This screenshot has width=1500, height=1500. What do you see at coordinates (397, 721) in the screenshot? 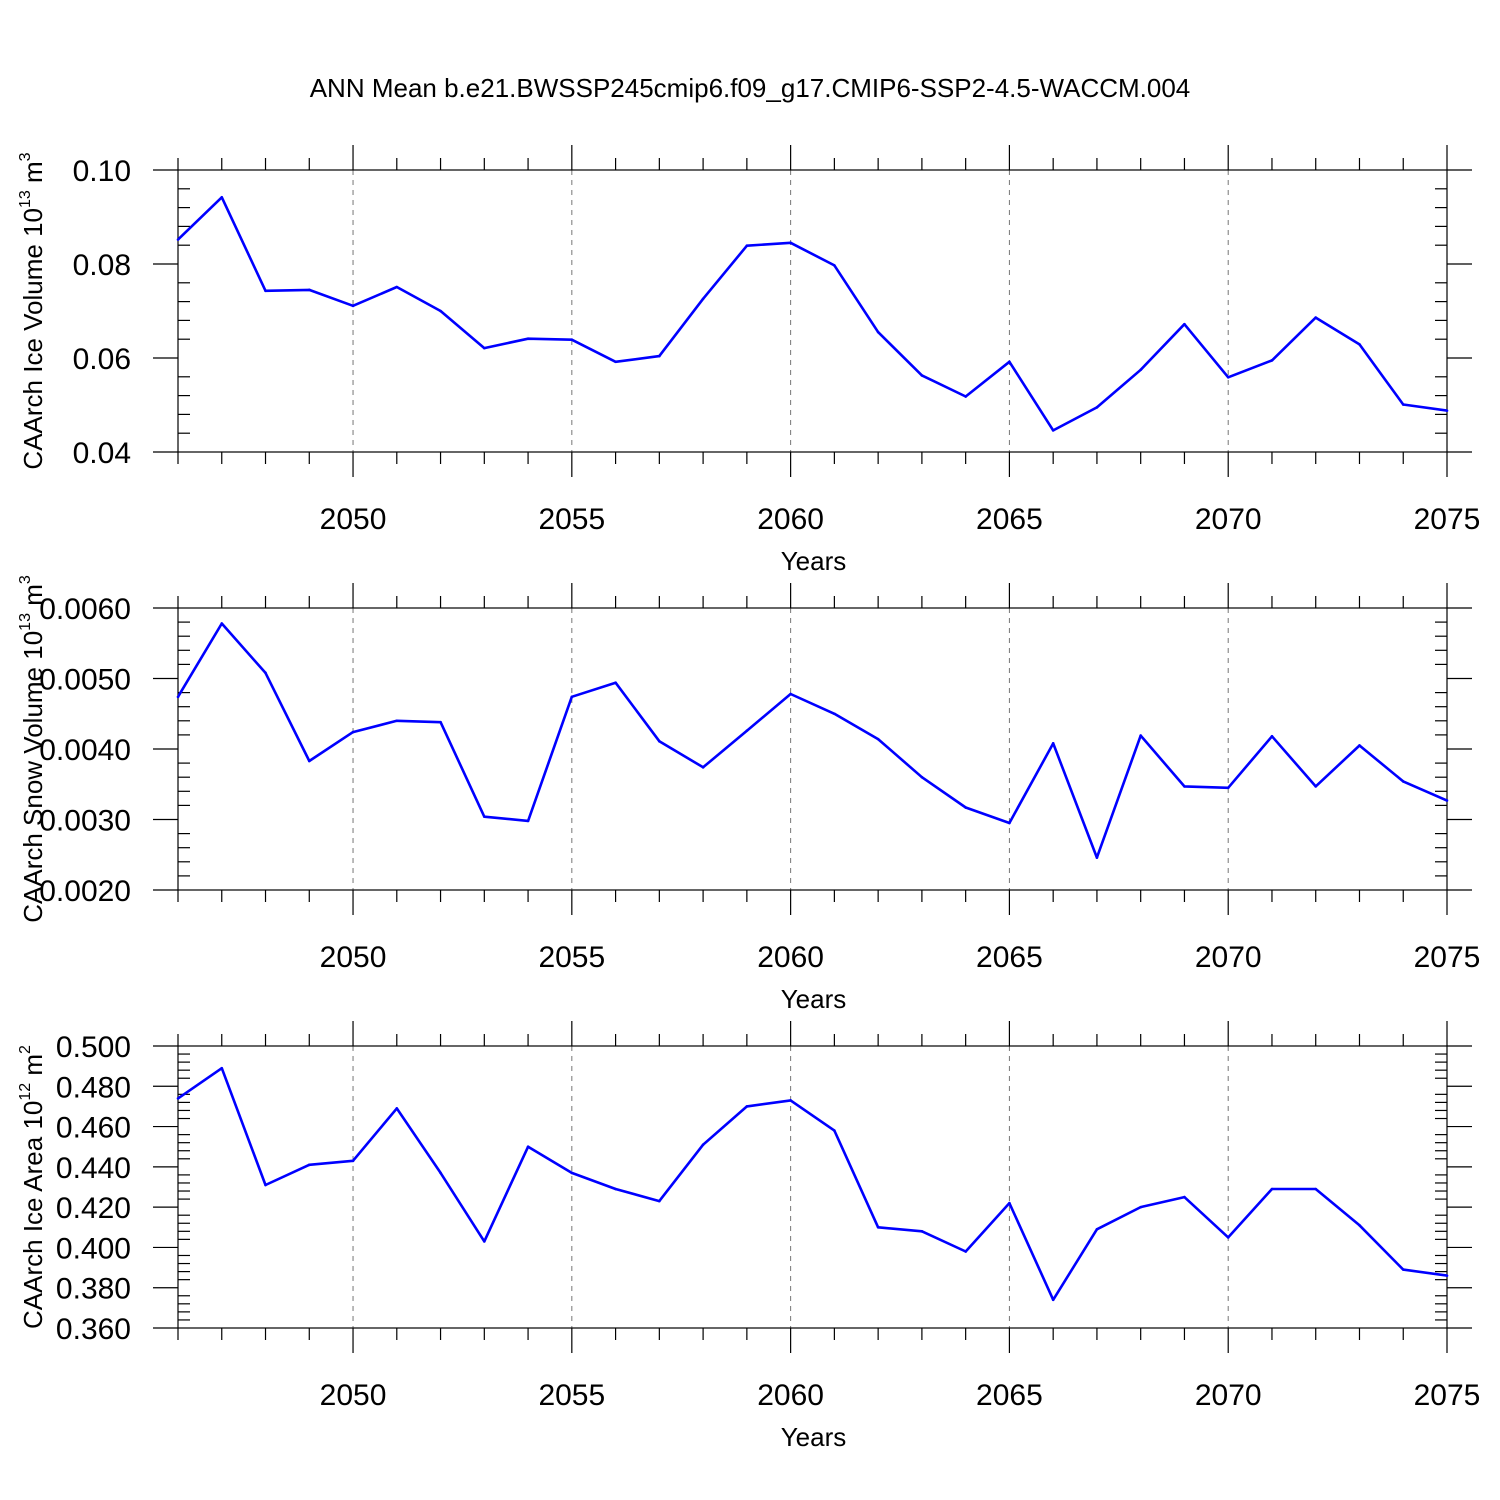
I see `data-point-snow-volume-2051` at bounding box center [397, 721].